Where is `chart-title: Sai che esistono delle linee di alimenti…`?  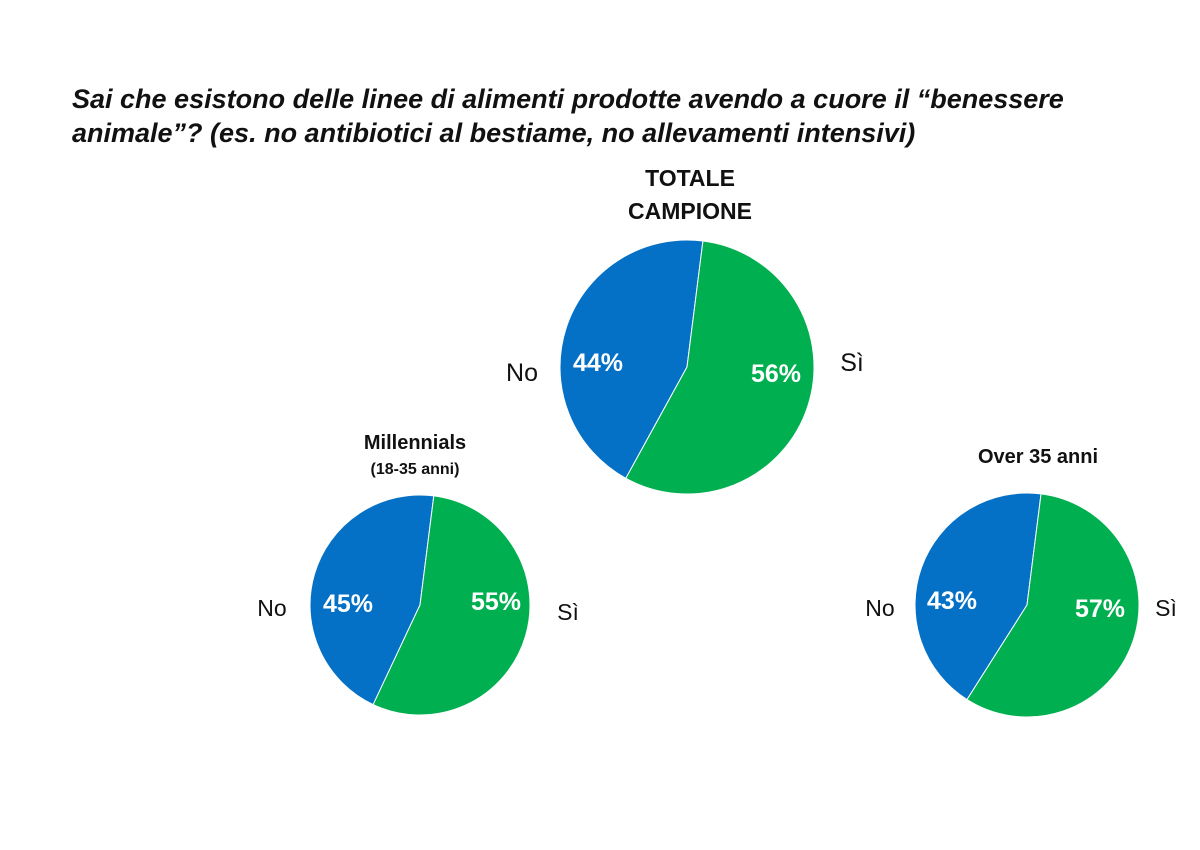
chart-title: Sai che esistono delle linee di alimenti… is located at coordinates (622, 116).